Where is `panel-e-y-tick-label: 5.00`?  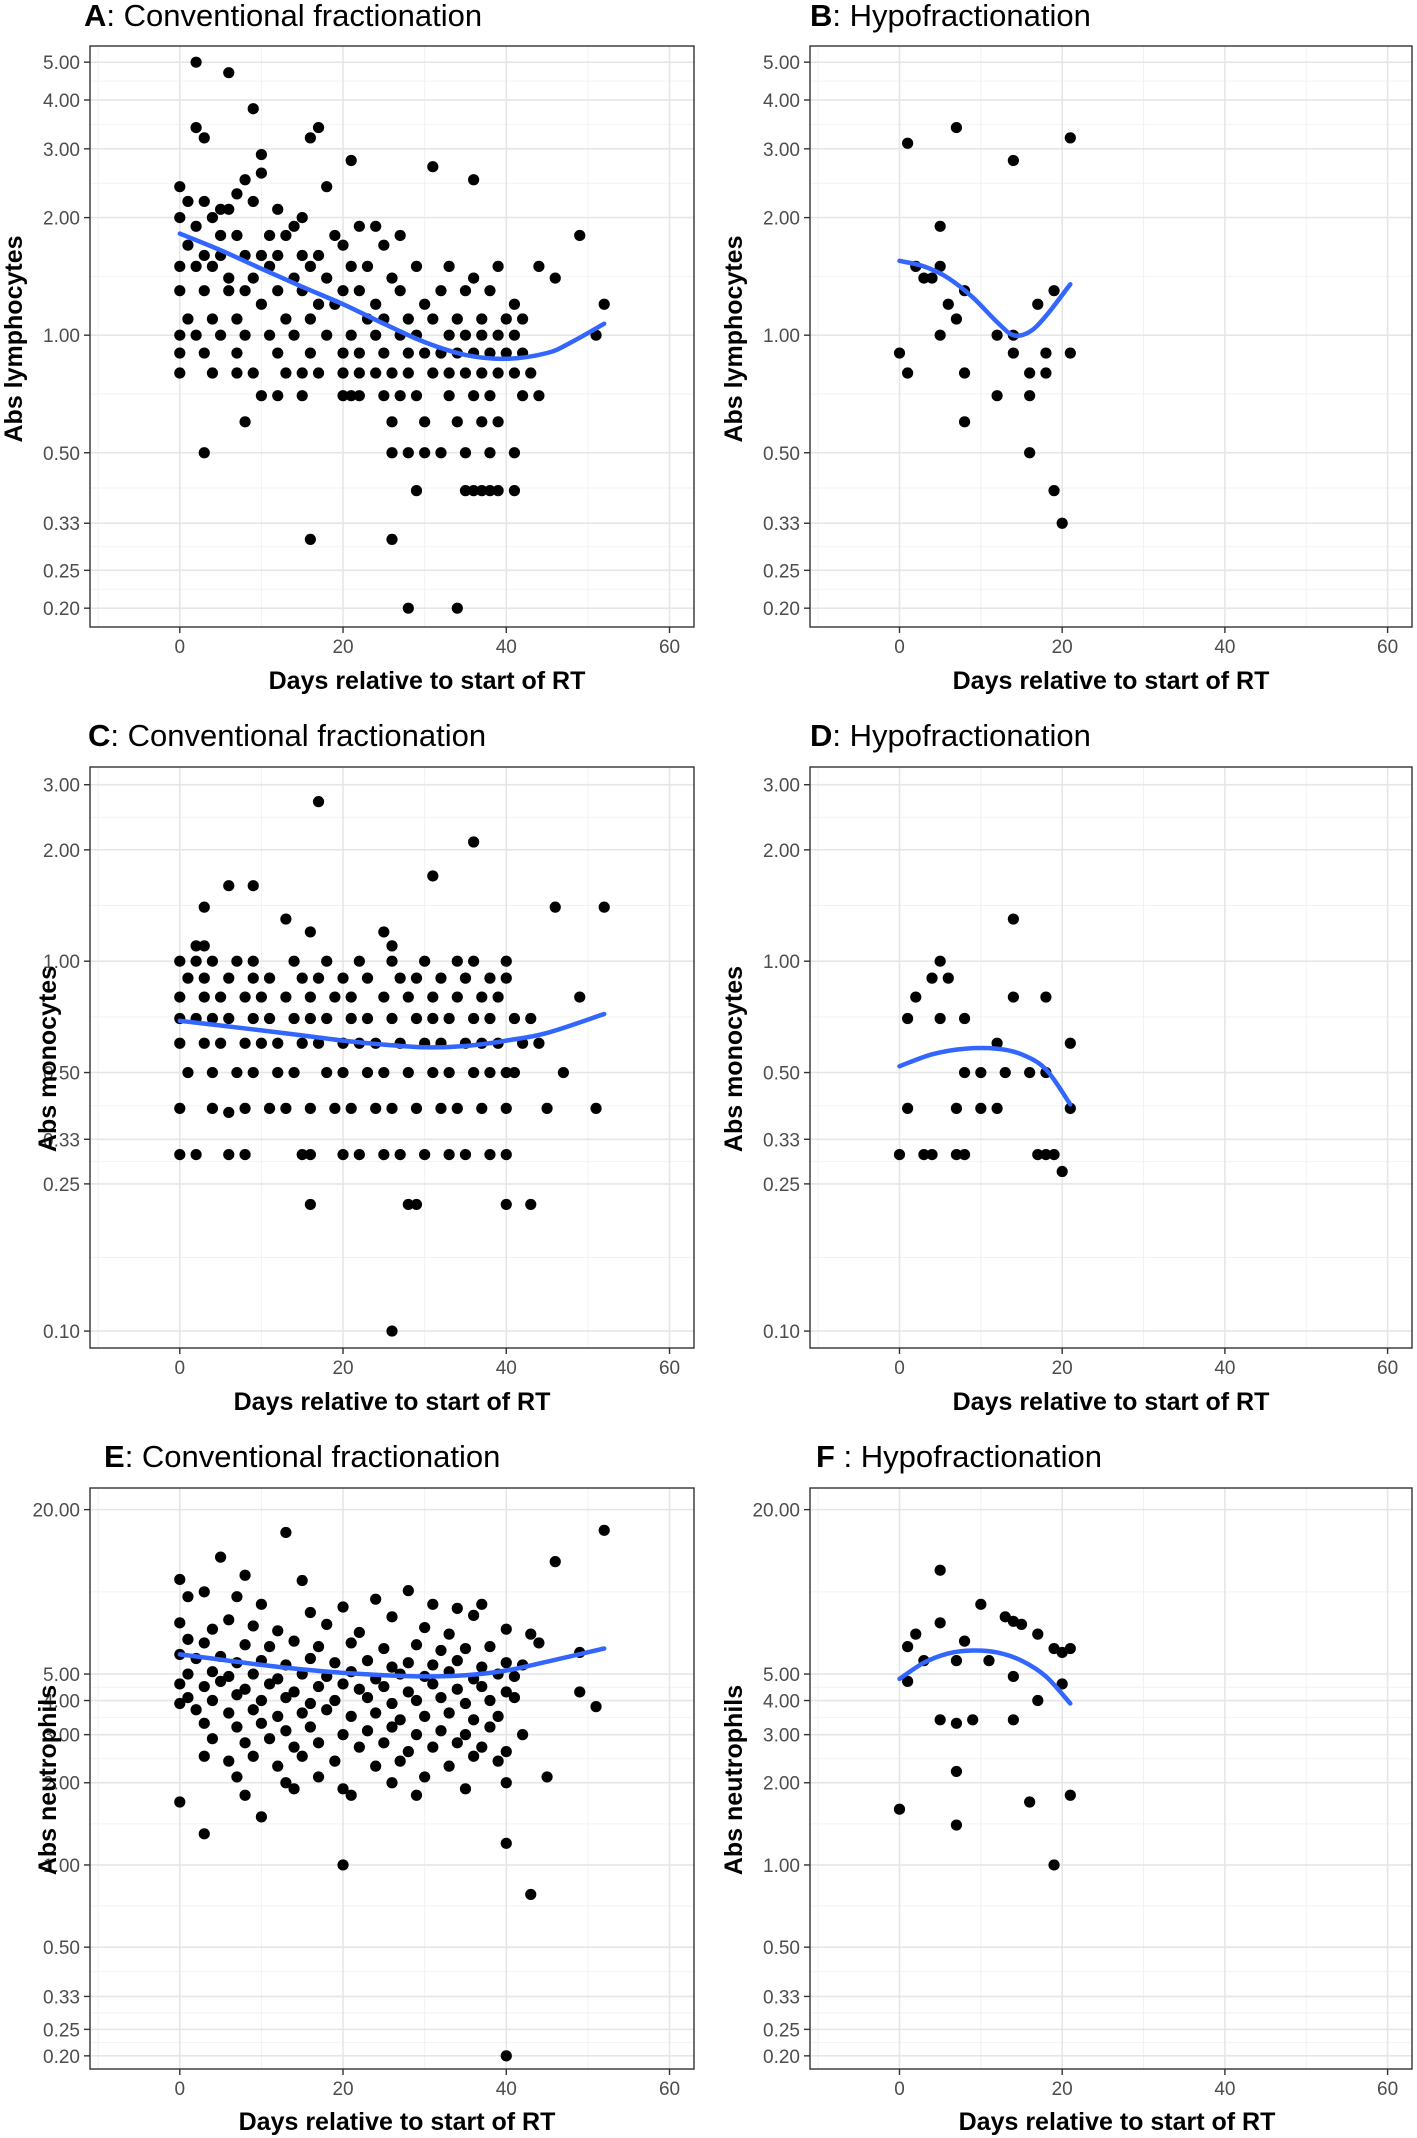 panel-e-y-tick-label: 5.00 is located at coordinates (61, 1675).